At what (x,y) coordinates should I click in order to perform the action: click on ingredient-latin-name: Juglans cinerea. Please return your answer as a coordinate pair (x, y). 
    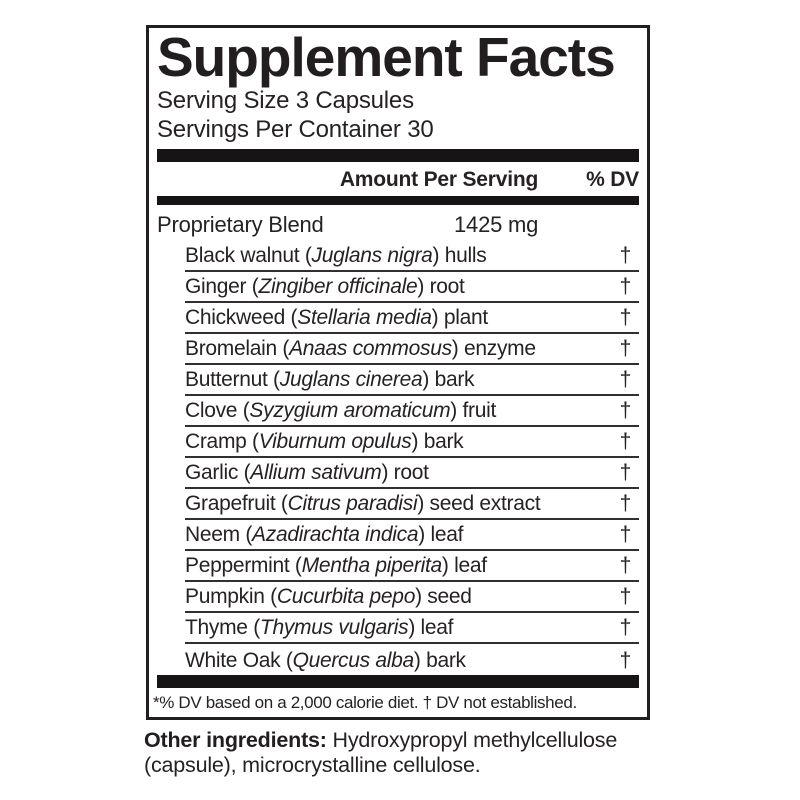
    Looking at the image, I should click on (351, 379).